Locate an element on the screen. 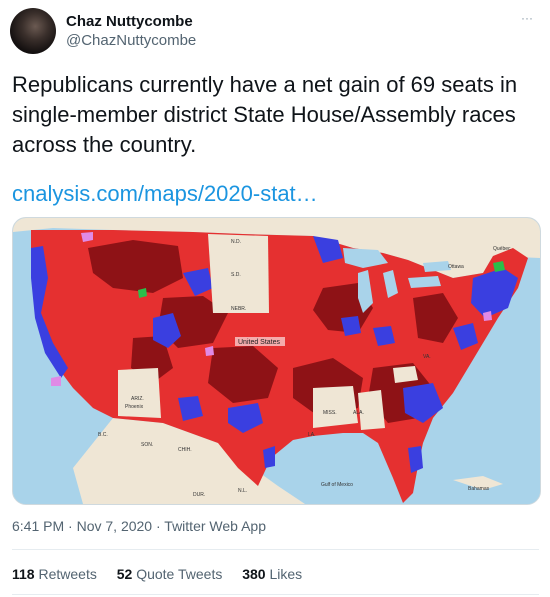  map-label-gulf: Gulf of Mexico is located at coordinates (337, 485).